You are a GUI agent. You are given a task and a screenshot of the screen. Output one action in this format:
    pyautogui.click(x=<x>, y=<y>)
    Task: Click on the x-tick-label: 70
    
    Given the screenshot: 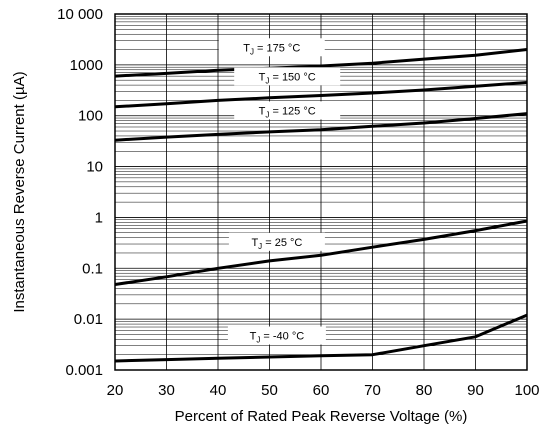 What is the action you would take?
    pyautogui.click(x=372, y=390)
    